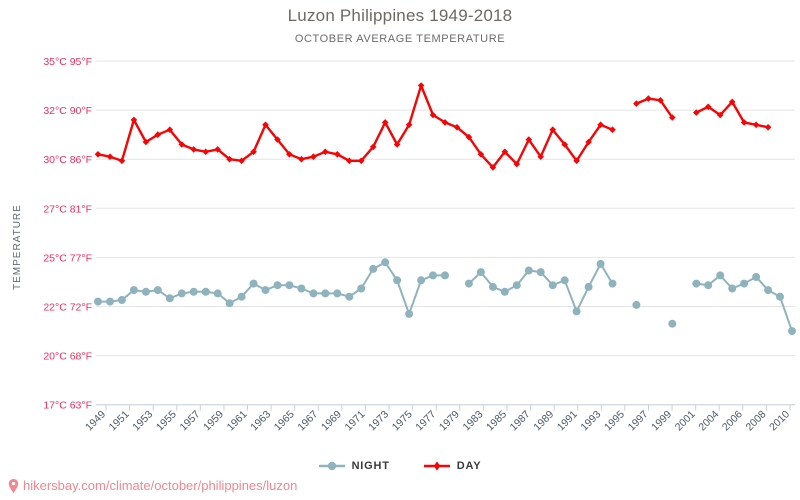 The height and width of the screenshot is (500, 800). Describe the element at coordinates (452, 466) in the screenshot. I see `legend-item-day: DAY` at that location.